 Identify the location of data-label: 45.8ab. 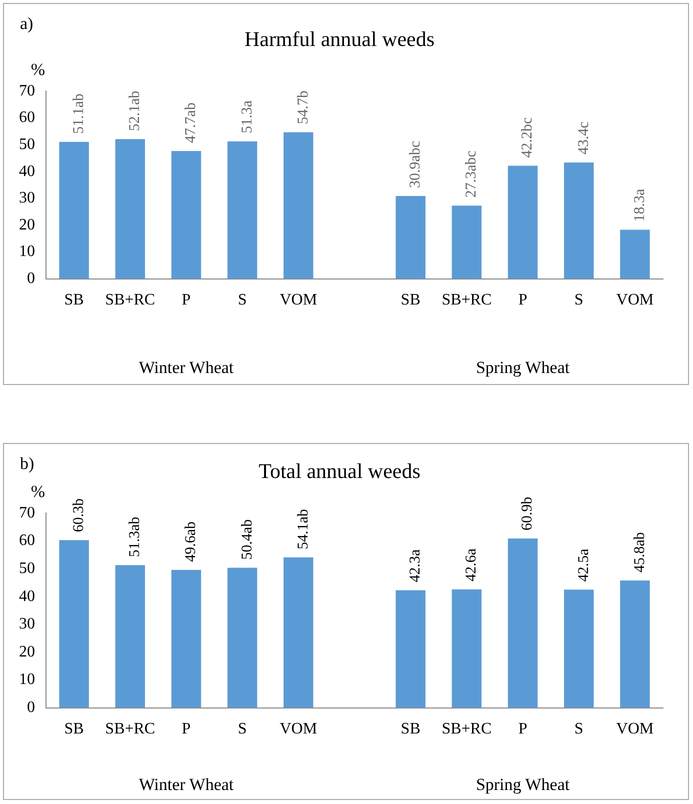
(640, 552).